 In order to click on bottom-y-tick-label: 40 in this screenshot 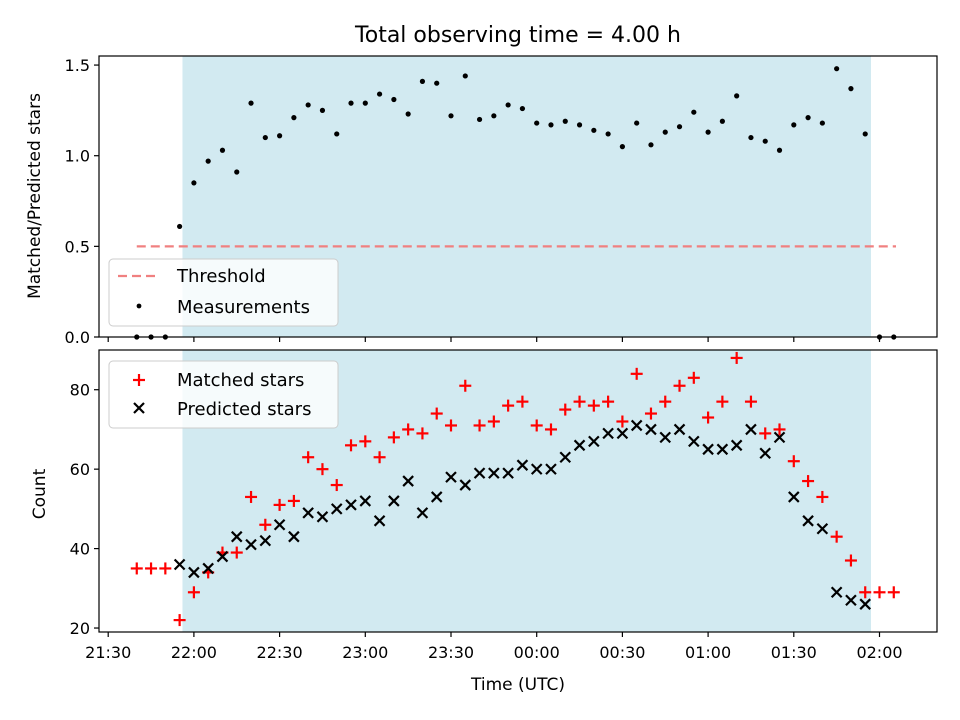, I will do `click(80, 549)`.